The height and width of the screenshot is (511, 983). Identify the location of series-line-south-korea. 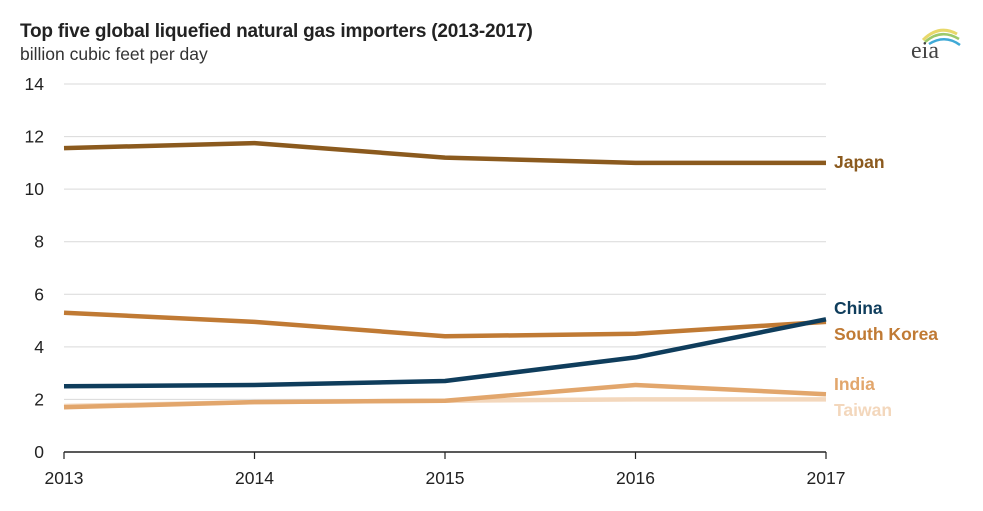
(445, 324).